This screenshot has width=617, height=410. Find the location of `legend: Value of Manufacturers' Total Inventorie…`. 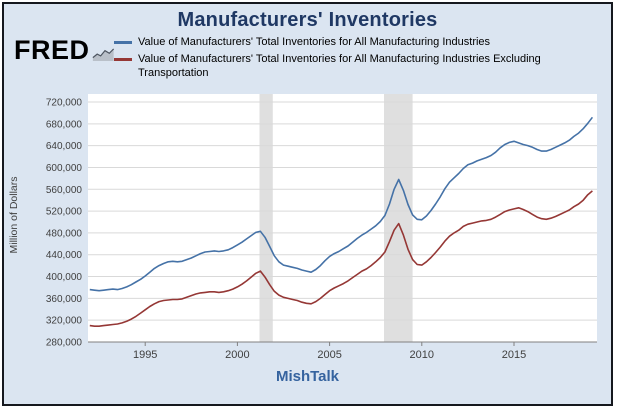

legend: Value of Manufacturers' Total Inventorie… is located at coordinates (343, 59).